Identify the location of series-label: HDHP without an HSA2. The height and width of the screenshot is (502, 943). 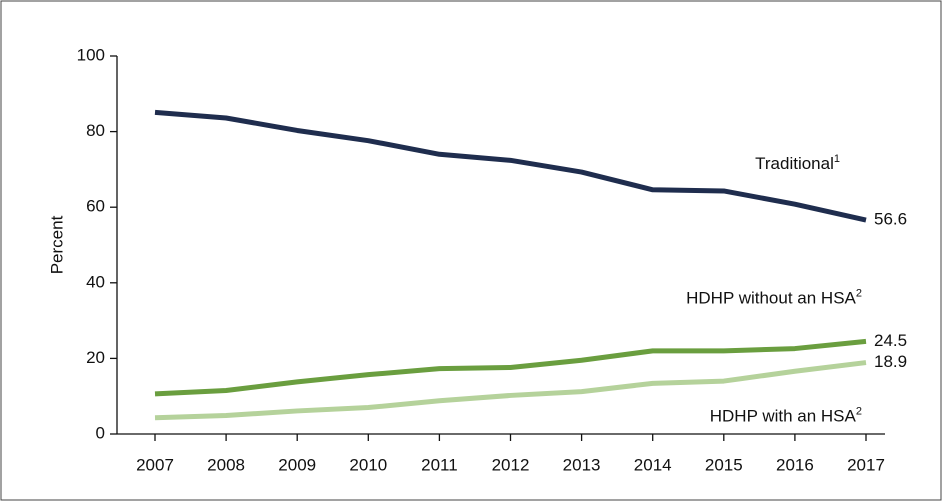
(774, 297).